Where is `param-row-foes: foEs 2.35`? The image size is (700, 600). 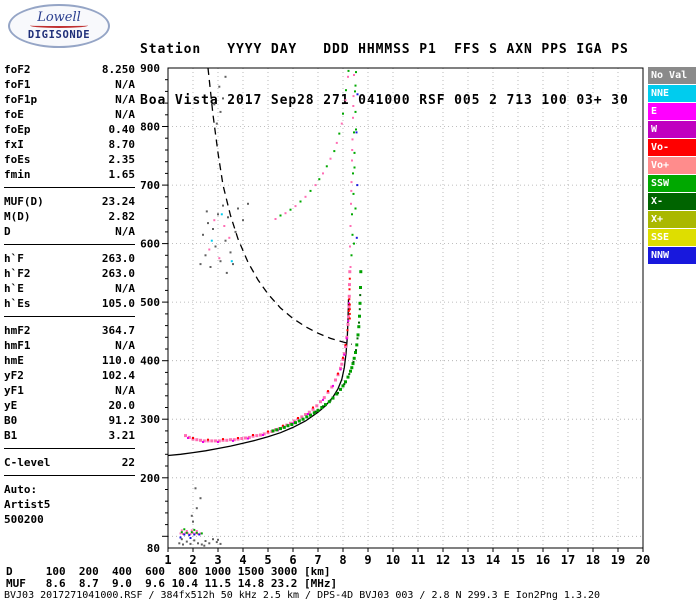 param-row-foes: foEs 2.35 is located at coordinates (69, 159).